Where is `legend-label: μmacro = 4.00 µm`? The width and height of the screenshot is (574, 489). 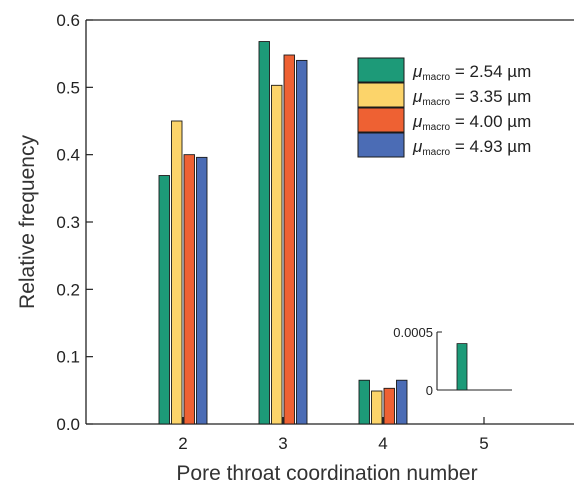 legend-label: μmacro = 4.00 µm is located at coordinates (471, 122).